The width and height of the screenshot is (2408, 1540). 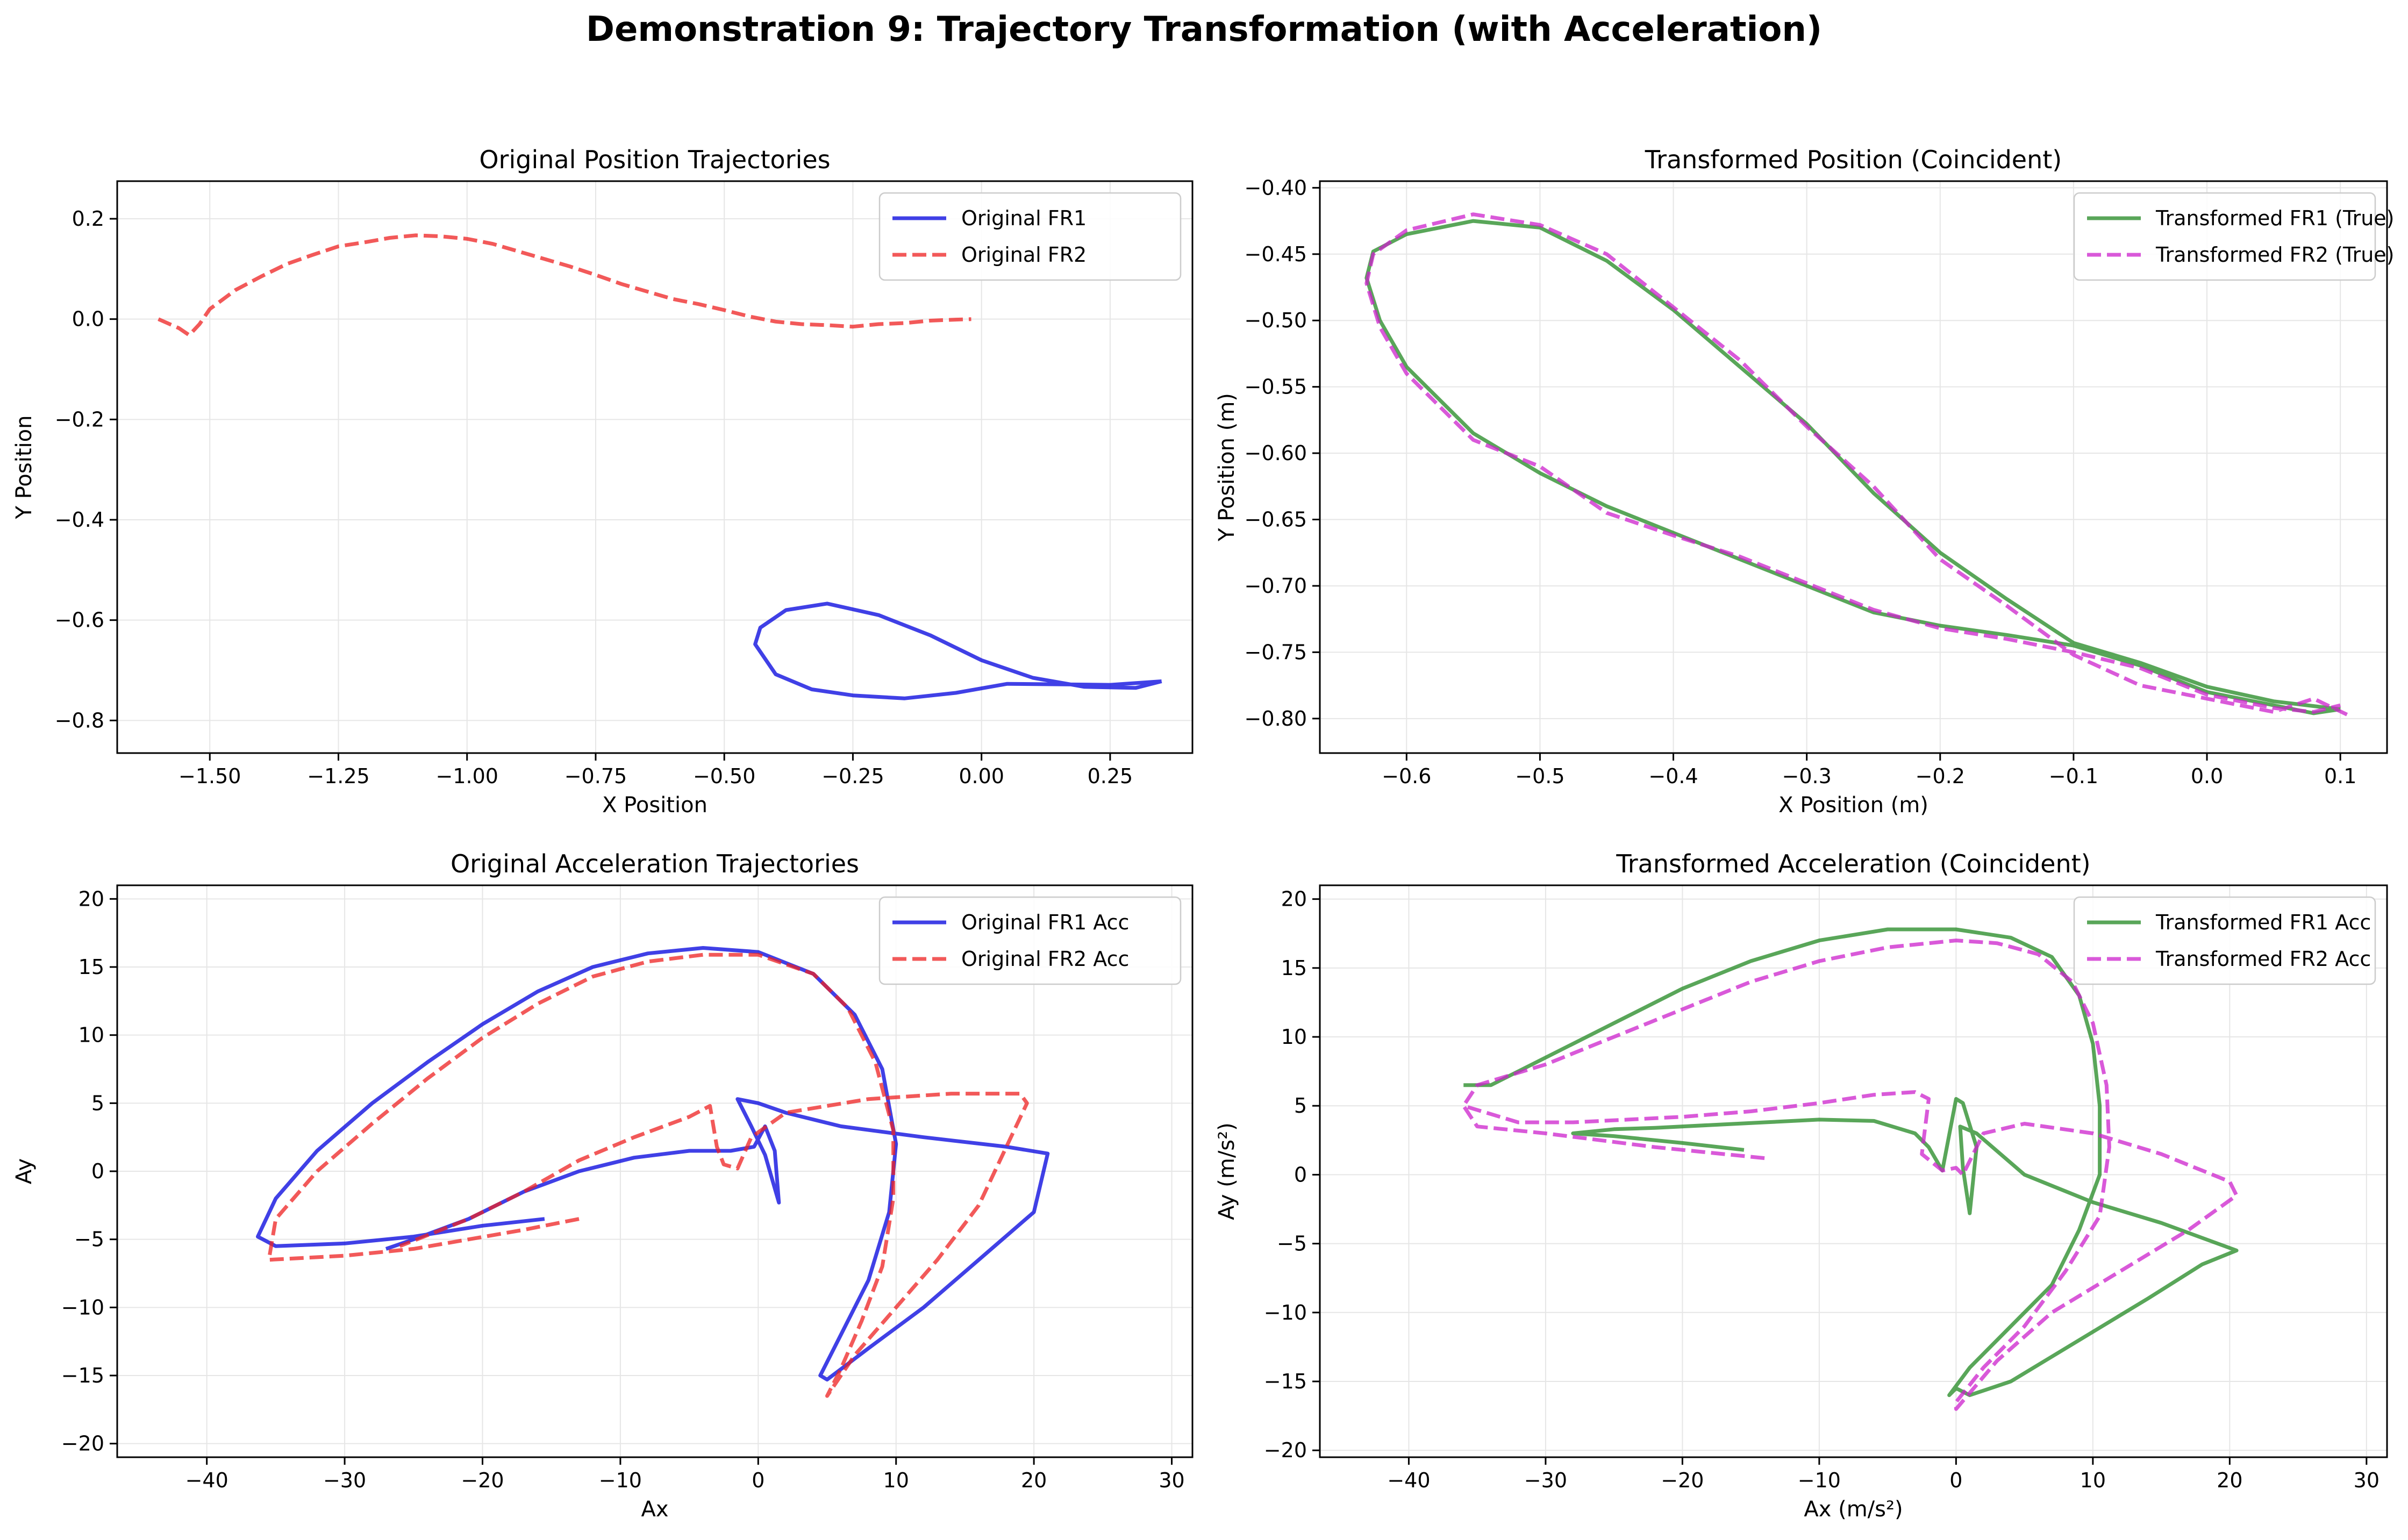 I want to click on y-tick-label: 0.0, so click(x=88, y=319).